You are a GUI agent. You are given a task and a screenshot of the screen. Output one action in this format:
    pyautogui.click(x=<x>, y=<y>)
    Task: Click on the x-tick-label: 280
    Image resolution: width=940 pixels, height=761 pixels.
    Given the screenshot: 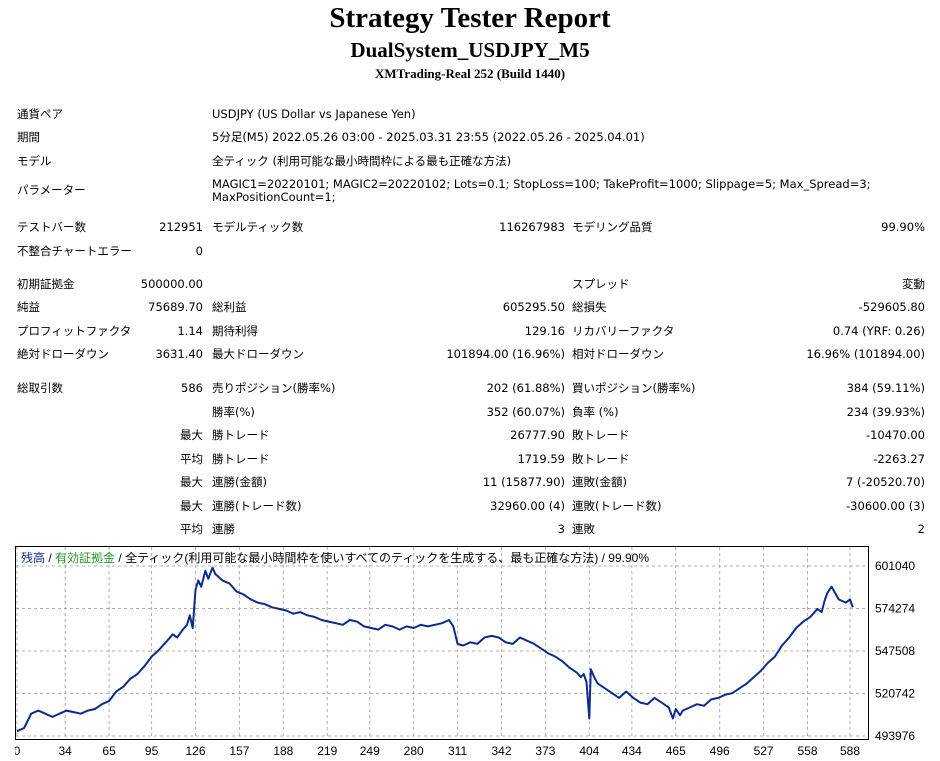 What is the action you would take?
    pyautogui.click(x=414, y=751)
    